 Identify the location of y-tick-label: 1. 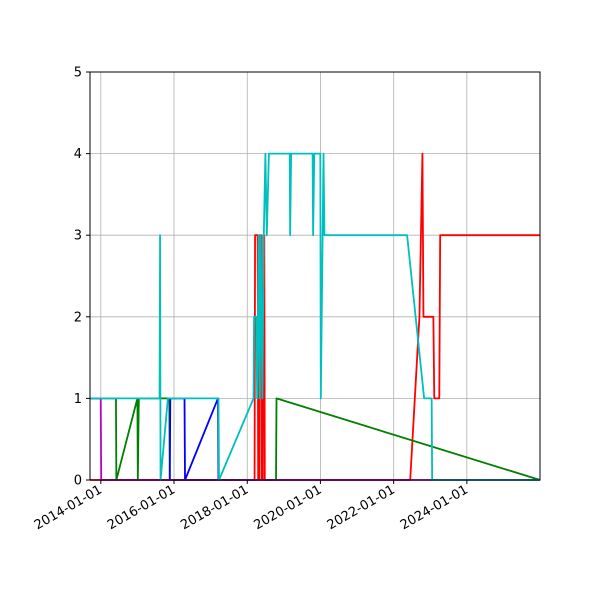
(78, 399).